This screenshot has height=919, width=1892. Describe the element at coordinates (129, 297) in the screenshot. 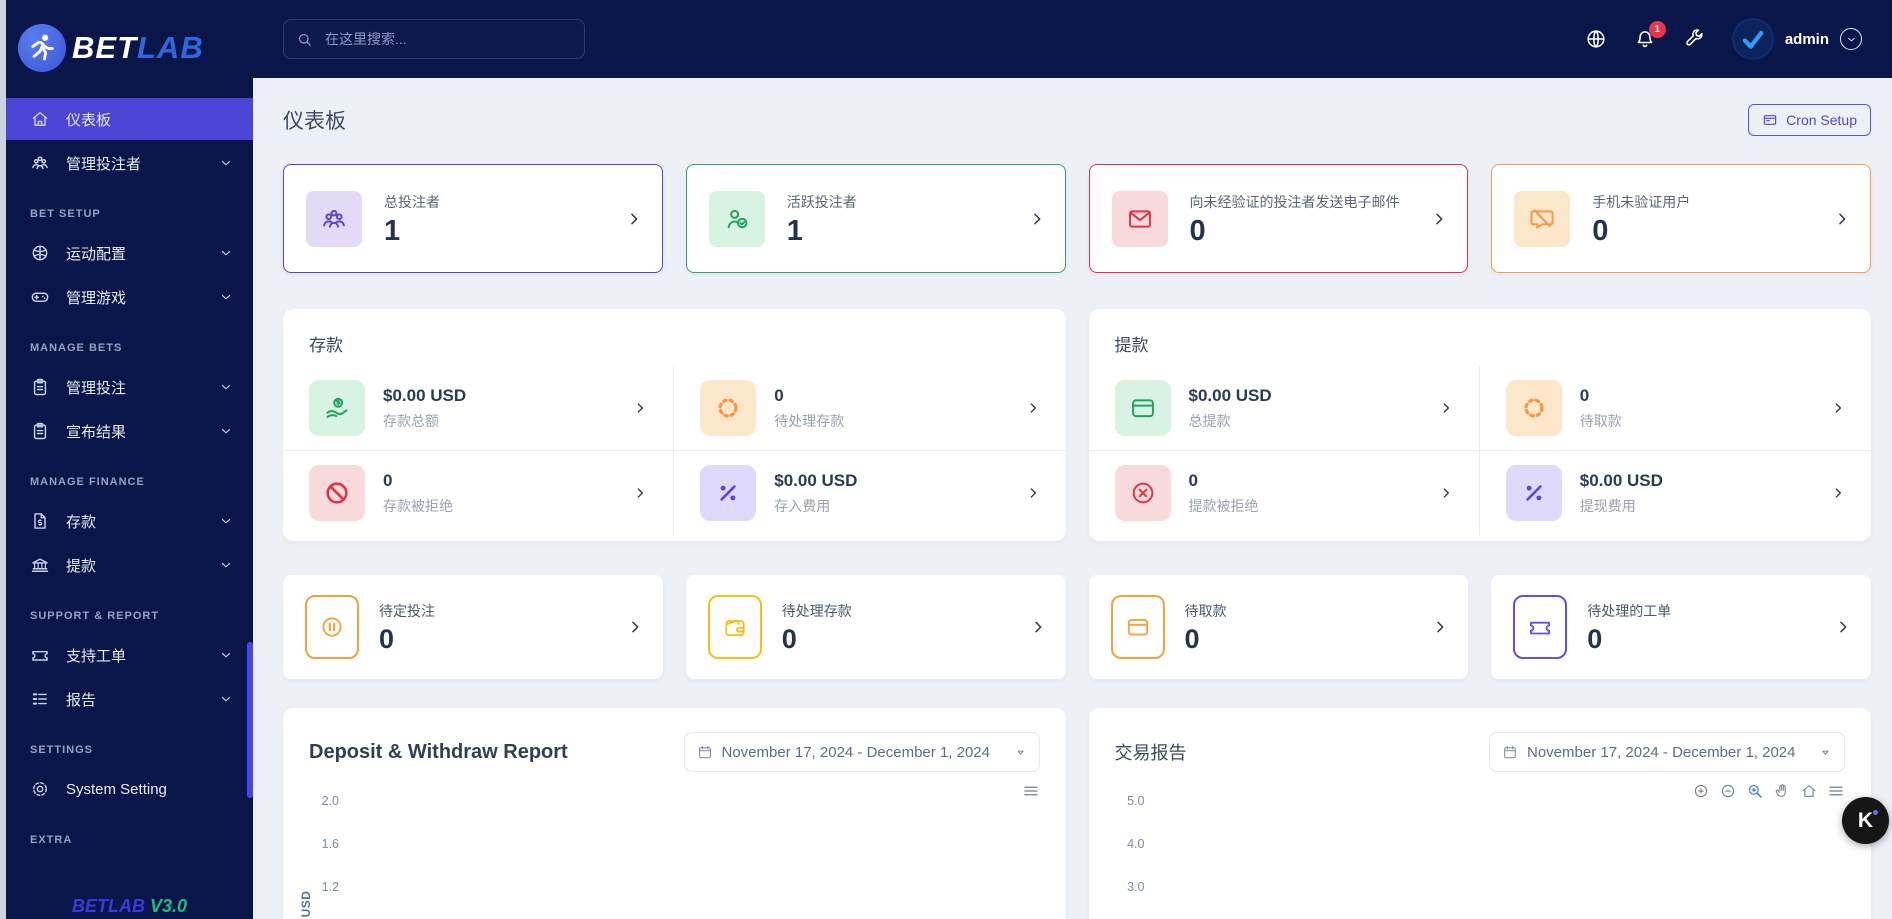

I see `sidebar-item: 管理游戏` at that location.